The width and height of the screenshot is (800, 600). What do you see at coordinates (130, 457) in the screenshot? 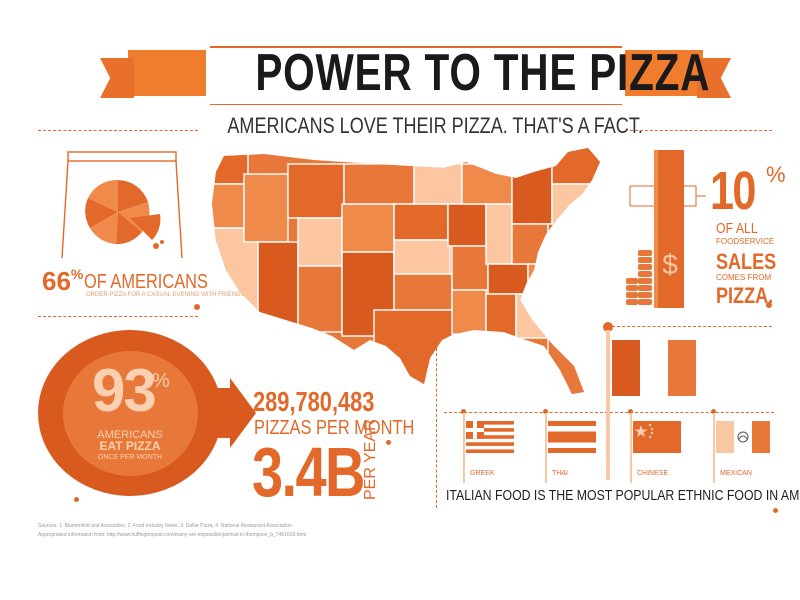
I see `stat-93-line3: ONCE PER MONTH` at bounding box center [130, 457].